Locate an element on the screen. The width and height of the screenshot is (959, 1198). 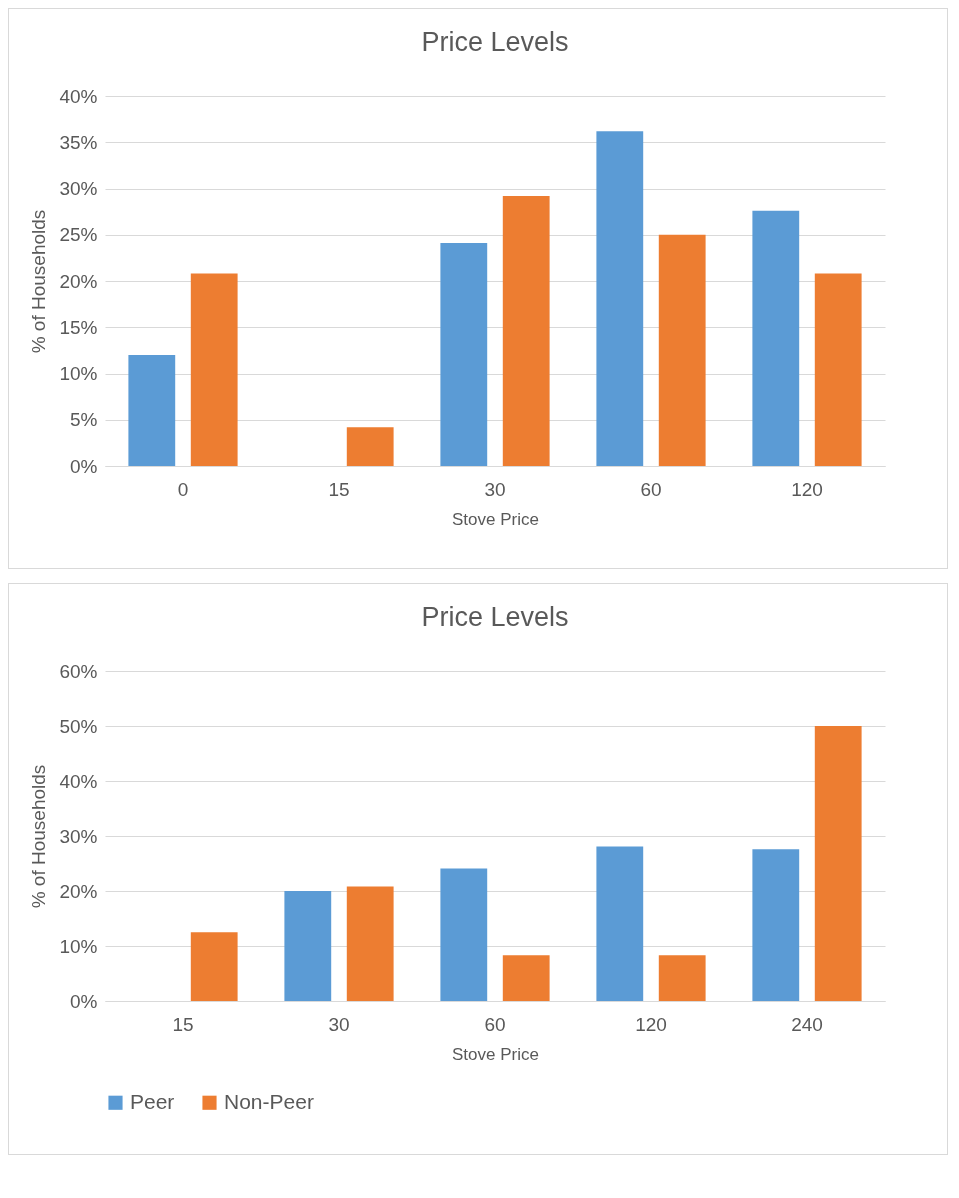
y-tick-label: 5% is located at coordinates (84, 420).